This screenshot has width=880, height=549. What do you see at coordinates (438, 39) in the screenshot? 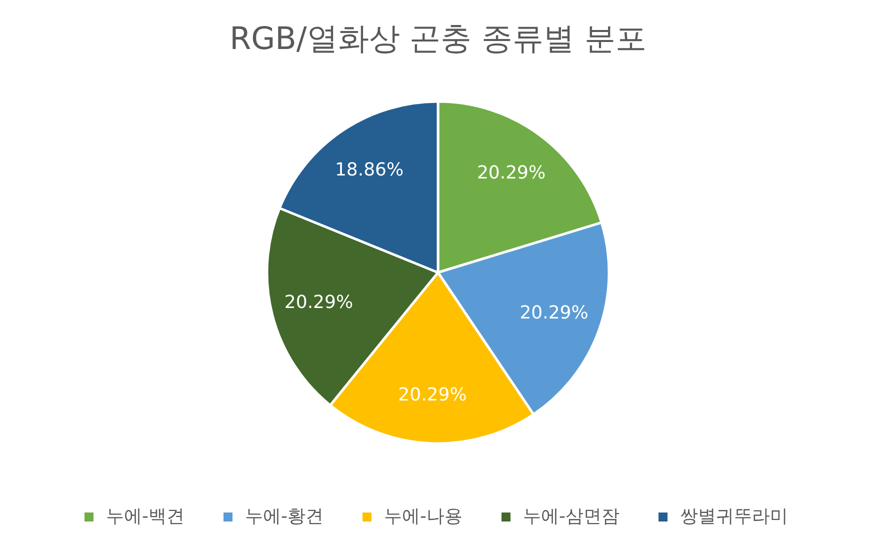
I see `chart-title: RGB/열화상 곤충 종류별 분포` at bounding box center [438, 39].